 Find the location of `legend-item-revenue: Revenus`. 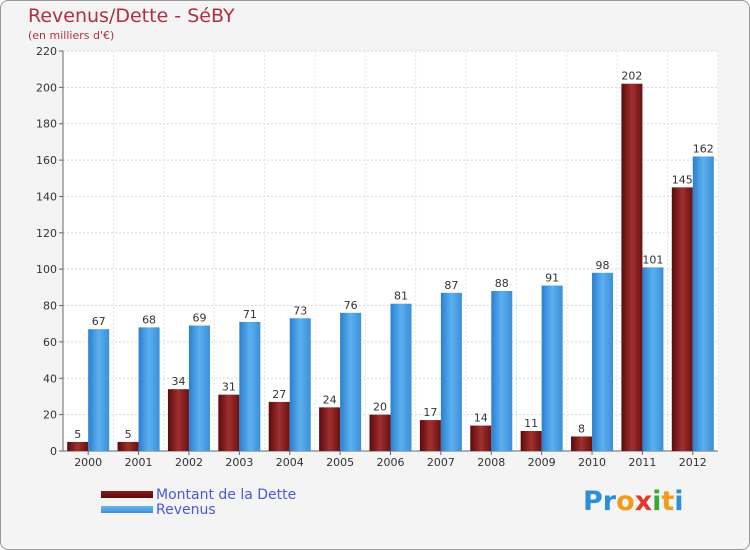

legend-item-revenue: Revenus is located at coordinates (198, 509).